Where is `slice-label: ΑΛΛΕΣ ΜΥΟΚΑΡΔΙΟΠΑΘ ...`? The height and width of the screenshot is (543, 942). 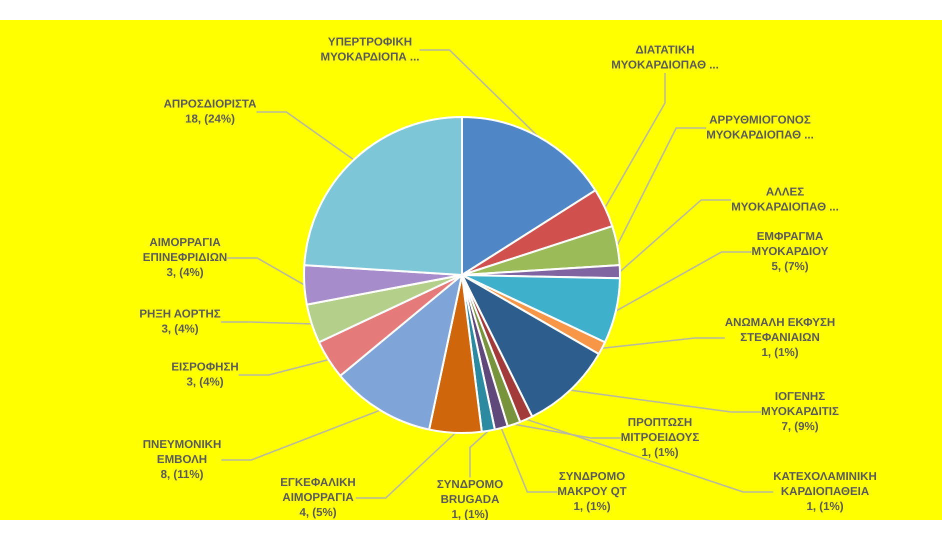
slice-label: ΑΛΛΕΣ ΜΥΟΚΑΡΔΙΟΠΑΘ ... is located at coordinates (785, 200).